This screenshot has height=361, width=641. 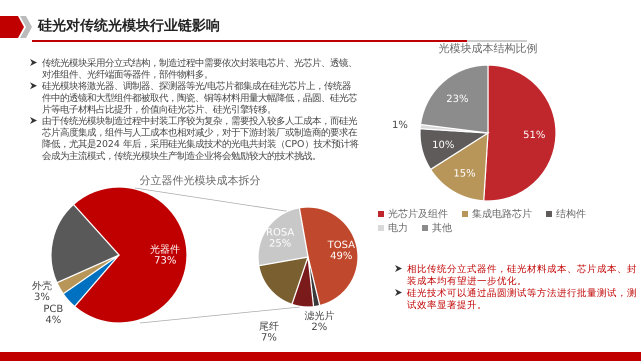 What do you see at coordinates (53, 320) in the screenshot?
I see `data-label: 4%` at bounding box center [53, 320].